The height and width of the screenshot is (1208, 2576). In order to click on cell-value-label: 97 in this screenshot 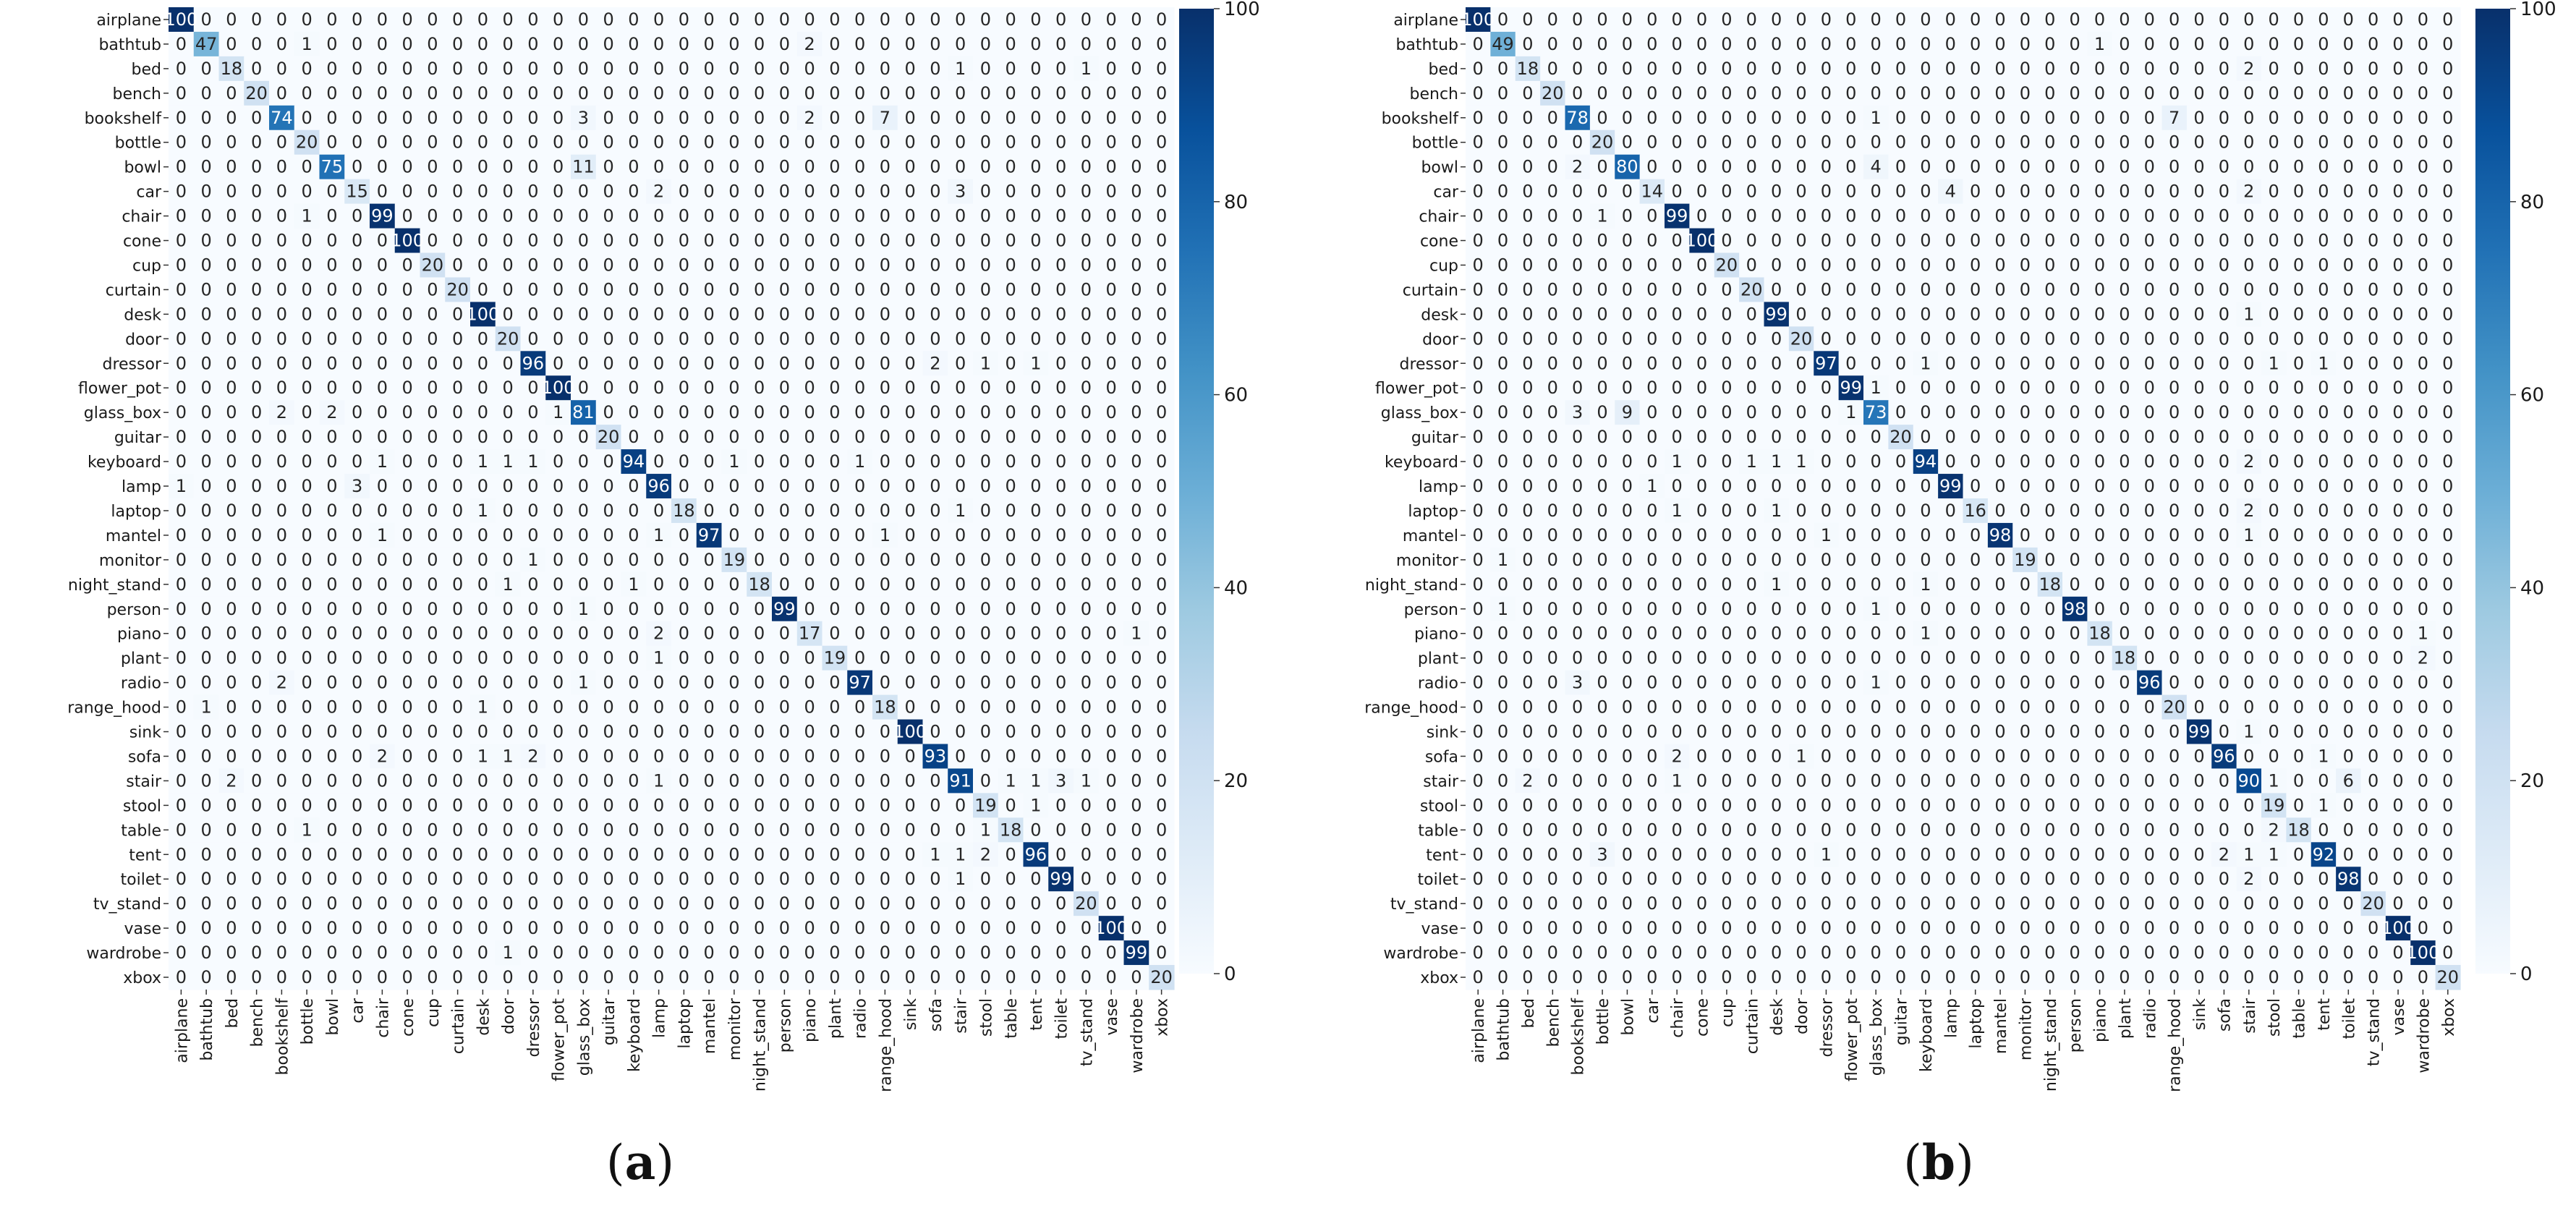, I will do `click(709, 535)`.